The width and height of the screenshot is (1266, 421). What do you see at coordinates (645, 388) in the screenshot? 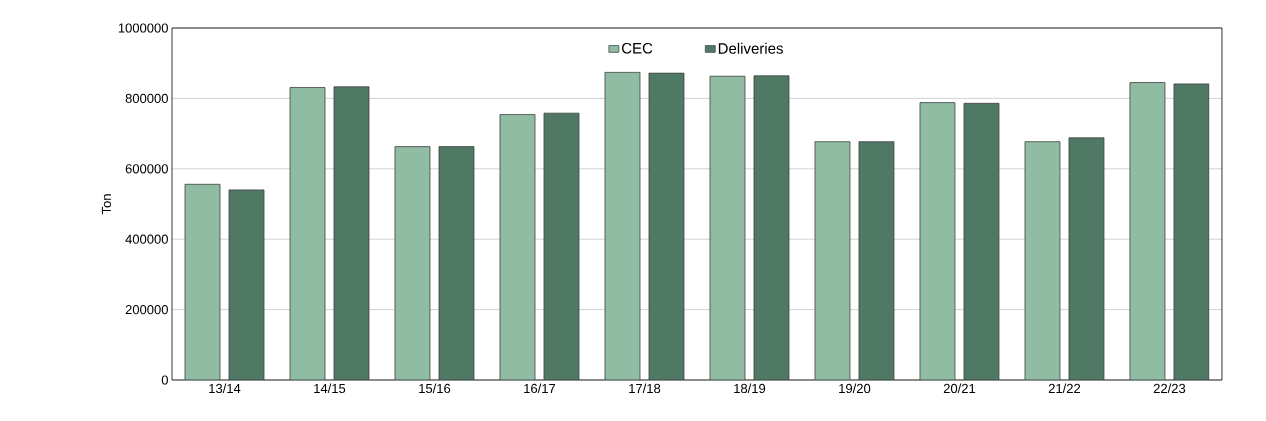
I see `x-tick-label: 17/18` at bounding box center [645, 388].